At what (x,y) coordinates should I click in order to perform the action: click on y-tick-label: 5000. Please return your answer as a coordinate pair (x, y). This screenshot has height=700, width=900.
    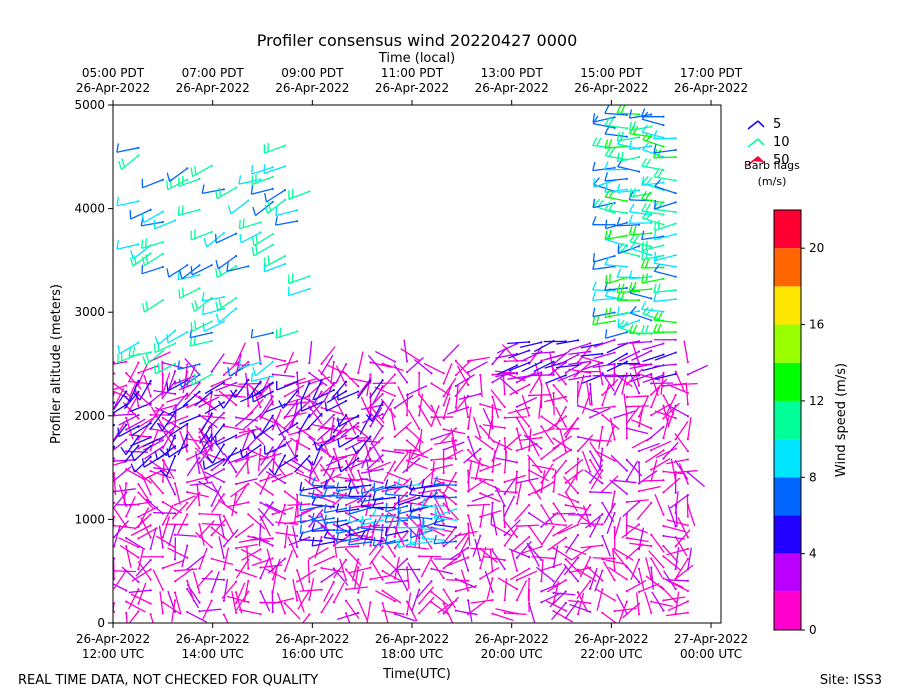
    Looking at the image, I should click on (89, 105).